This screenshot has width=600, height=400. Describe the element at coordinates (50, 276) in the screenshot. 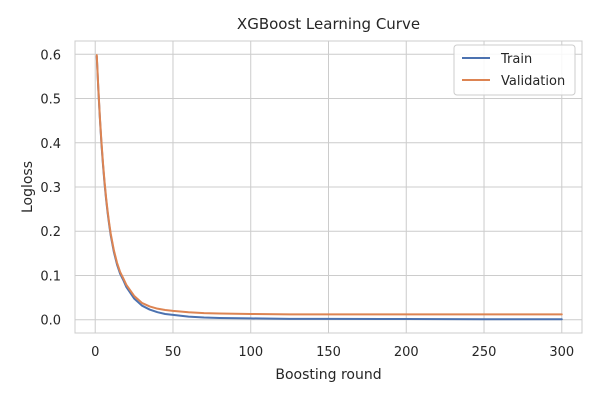

I see `y-tick-label: 0.1` at that location.